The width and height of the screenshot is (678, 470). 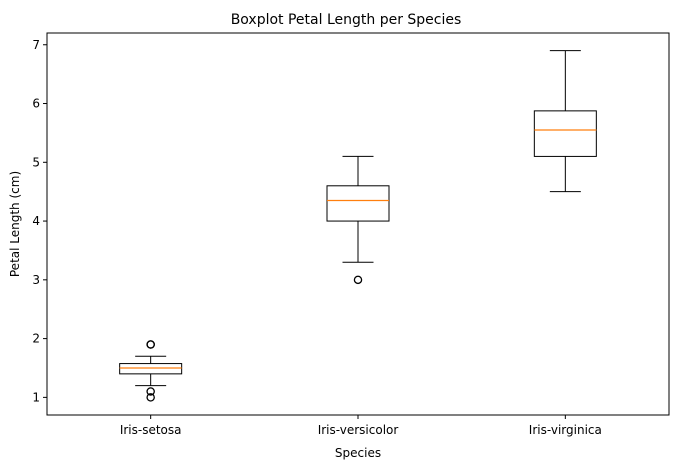 I want to click on y-tick-label: 7, so click(x=36, y=45).